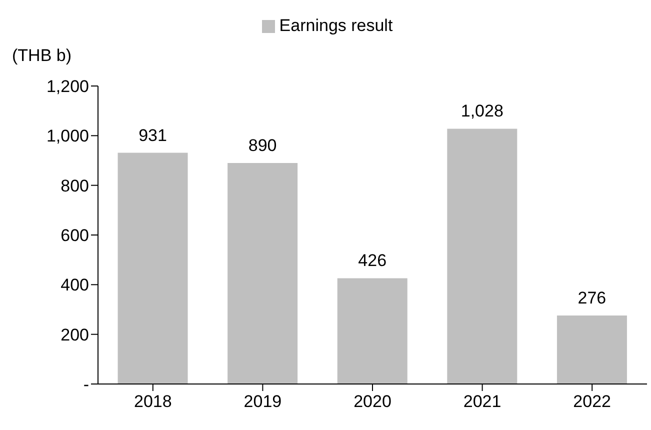 The height and width of the screenshot is (430, 651). Describe the element at coordinates (372, 260) in the screenshot. I see `data-label: 426` at that location.